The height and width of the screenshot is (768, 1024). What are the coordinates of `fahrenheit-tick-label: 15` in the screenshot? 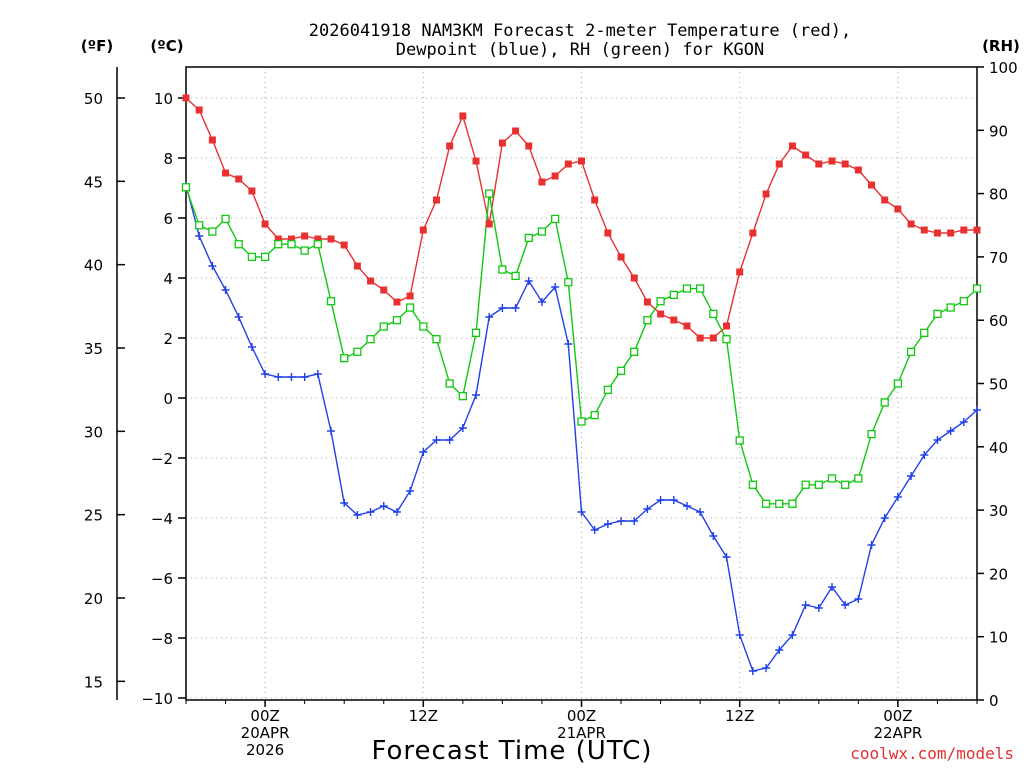 It's located at (93, 682).